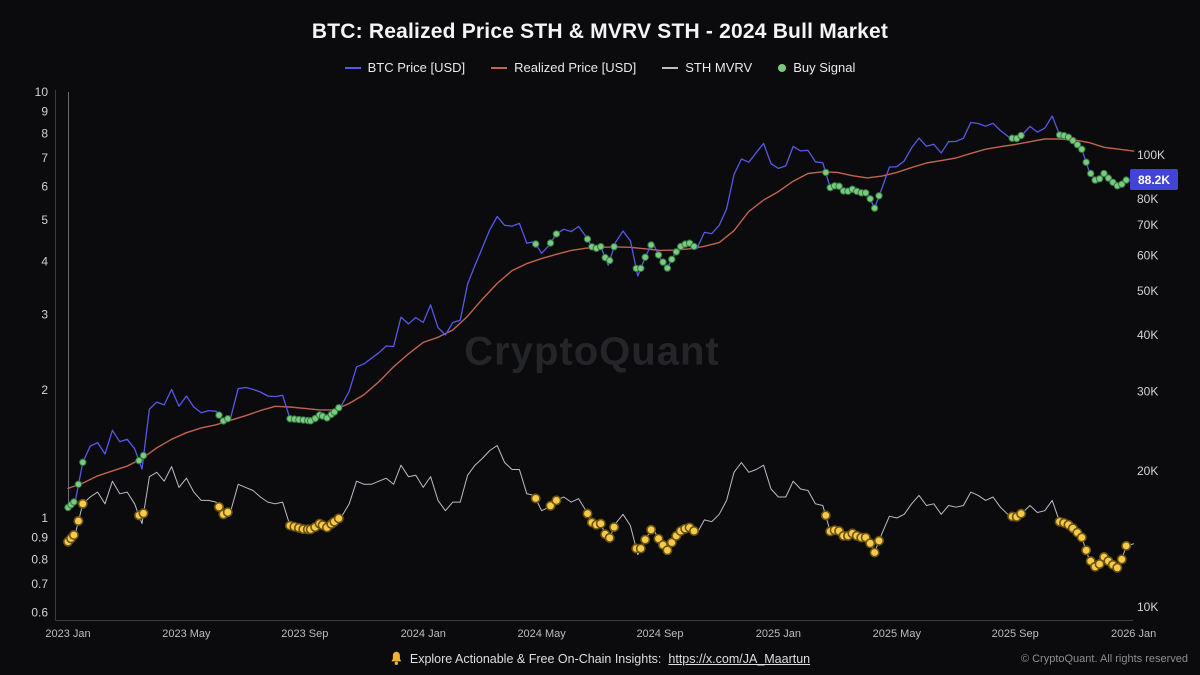 This screenshot has width=1200, height=675. I want to click on left-axis-tick: 5, so click(44, 220).